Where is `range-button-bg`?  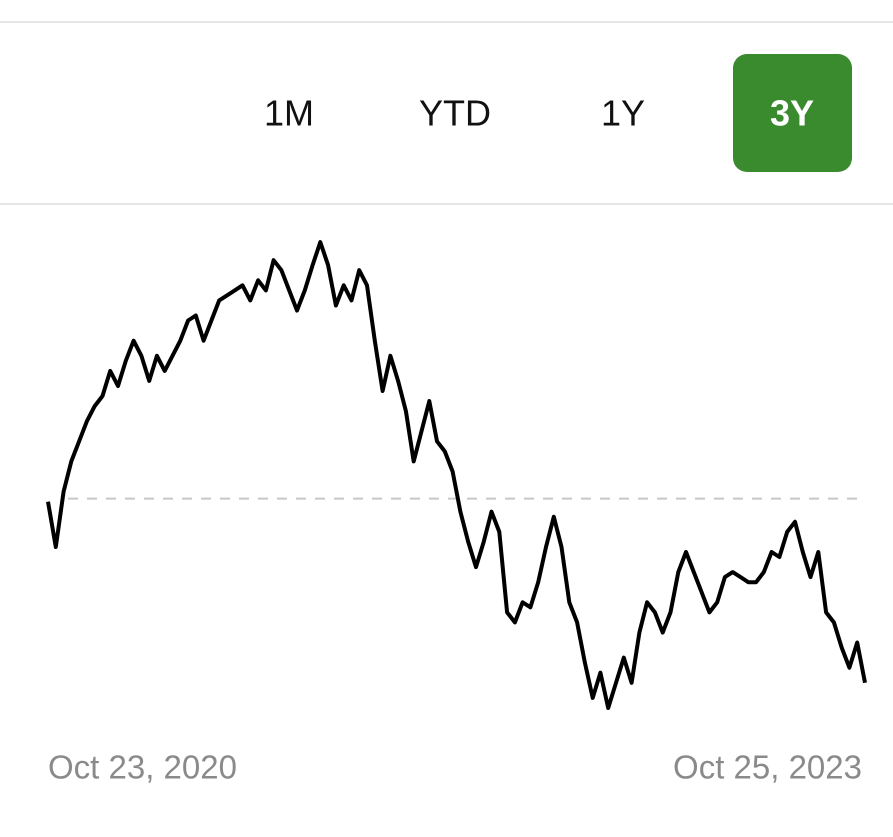 range-button-bg is located at coordinates (792, 113).